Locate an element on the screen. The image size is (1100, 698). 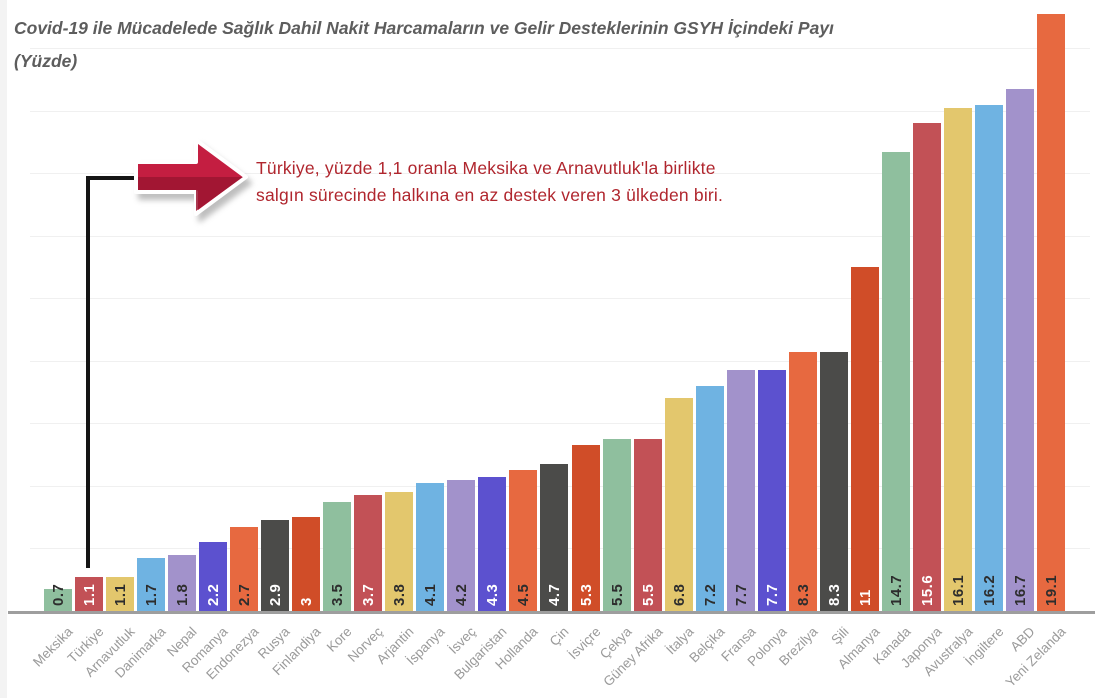
bar-Kanada is located at coordinates (896, 381).